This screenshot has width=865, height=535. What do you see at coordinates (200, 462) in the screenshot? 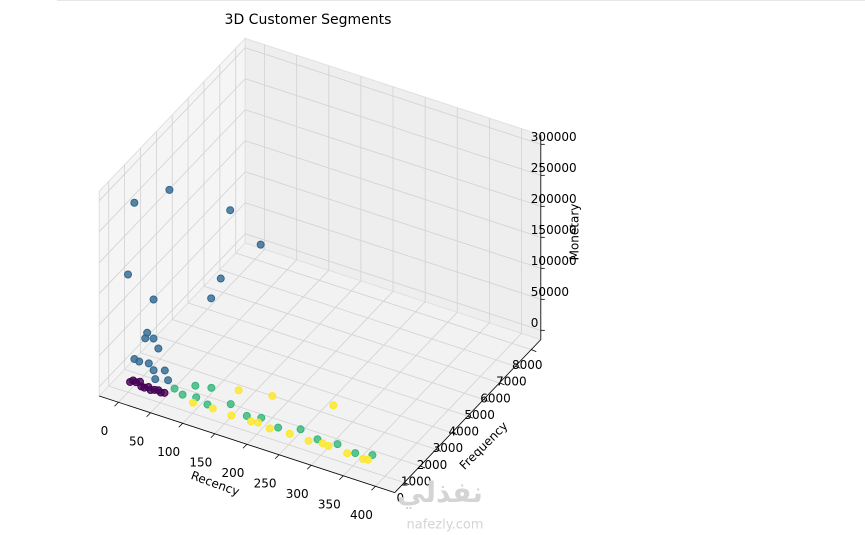
I see `x-tick-label: 150` at bounding box center [200, 462].